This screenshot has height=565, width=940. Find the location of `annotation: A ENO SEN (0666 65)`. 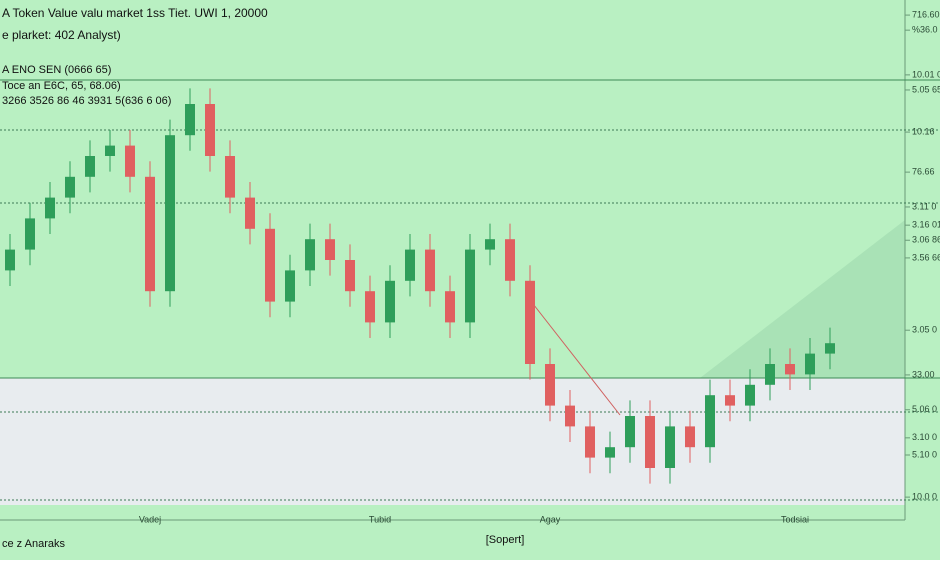

annotation: A ENO SEN (0666 65) is located at coordinates (56, 70).